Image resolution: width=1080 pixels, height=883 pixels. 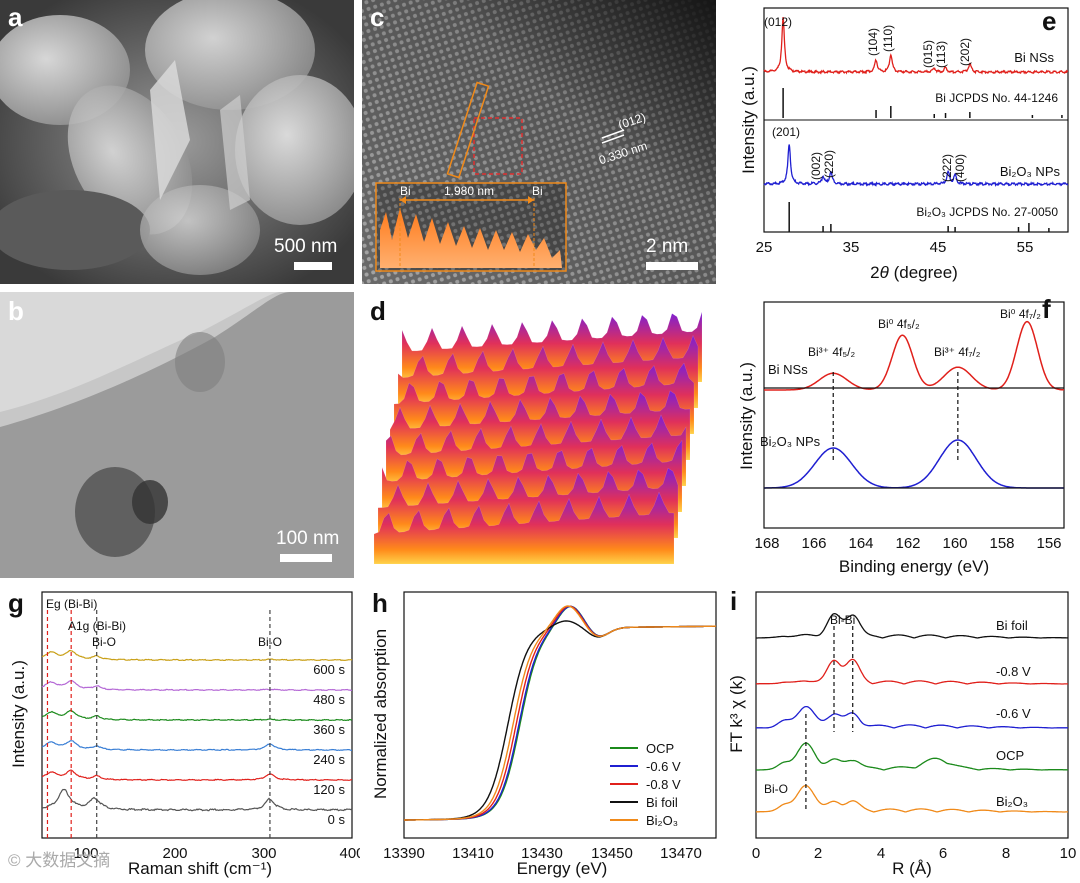 What do you see at coordinates (1013, 671) in the screenshot?
I see `series-label: -0.8 V` at bounding box center [1013, 671].